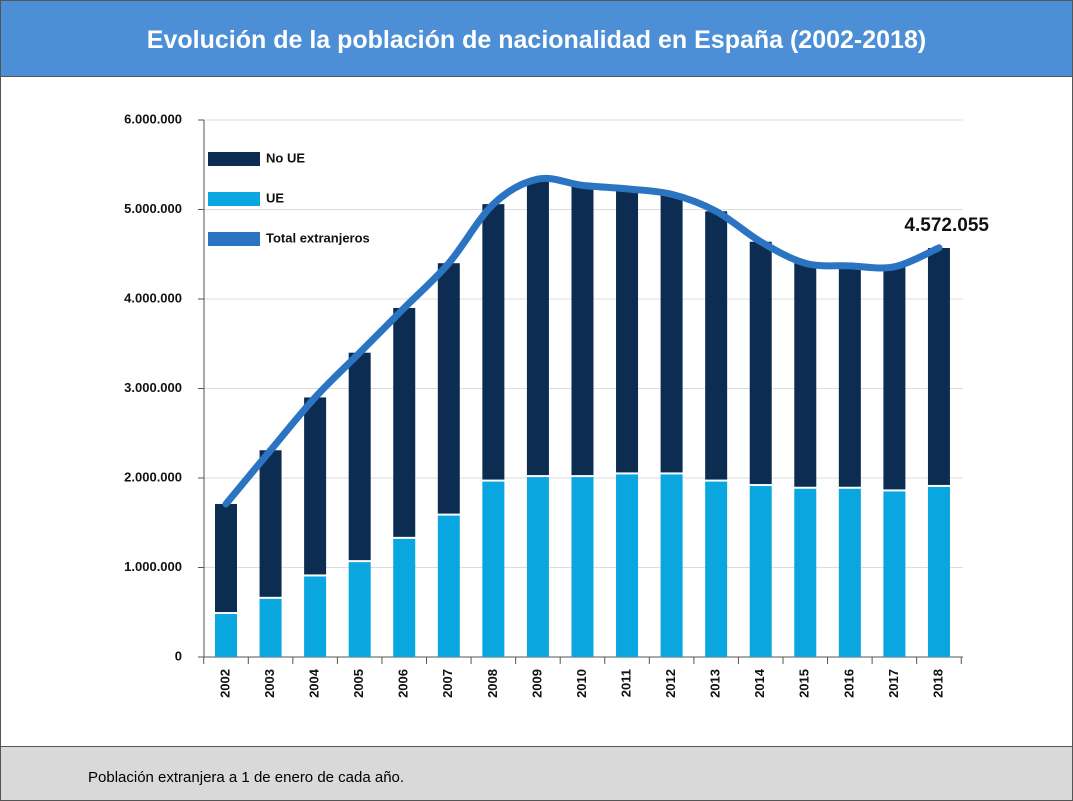 The image size is (1073, 801). Describe the element at coordinates (153, 208) in the screenshot. I see `y-tick-label: 5.000.000` at that location.